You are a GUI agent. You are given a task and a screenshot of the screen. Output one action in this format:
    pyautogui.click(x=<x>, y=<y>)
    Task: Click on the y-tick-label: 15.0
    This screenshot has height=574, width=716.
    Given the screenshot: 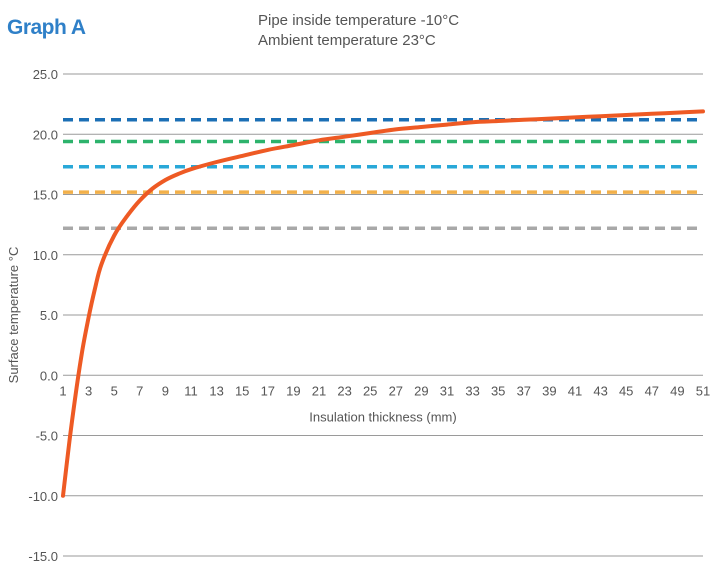 What is the action you would take?
    pyautogui.click(x=45, y=195)
    